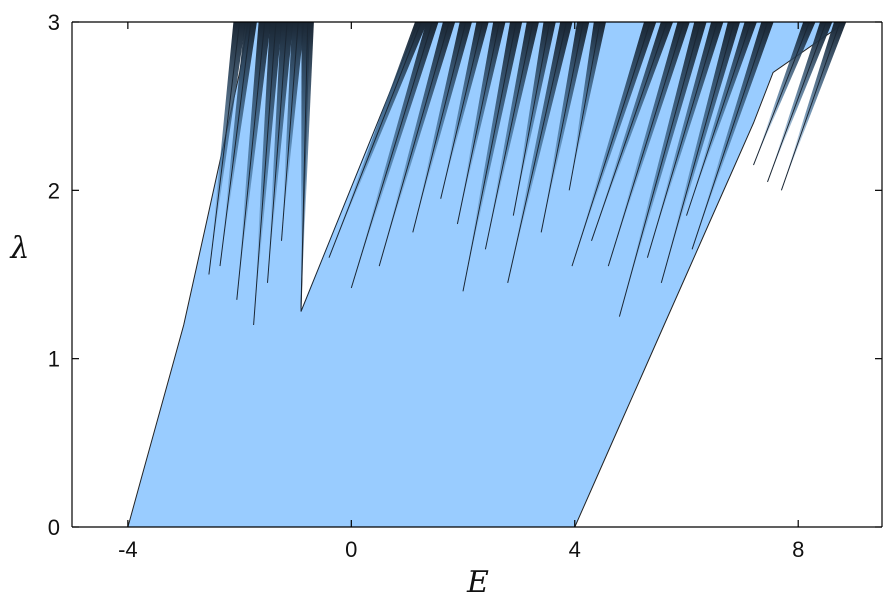 The height and width of the screenshot is (600, 885). What do you see at coordinates (54, 527) in the screenshot?
I see `y-tick-label: 0` at bounding box center [54, 527].